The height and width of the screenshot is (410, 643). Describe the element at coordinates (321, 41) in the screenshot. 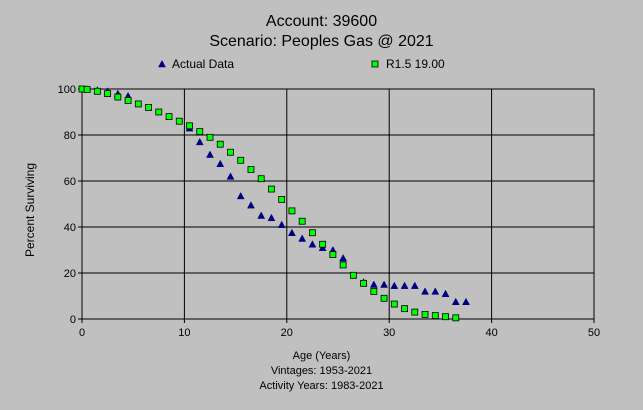

I see `chart-subtitle: Scenario: Peoples Gas @ 2021` at that location.